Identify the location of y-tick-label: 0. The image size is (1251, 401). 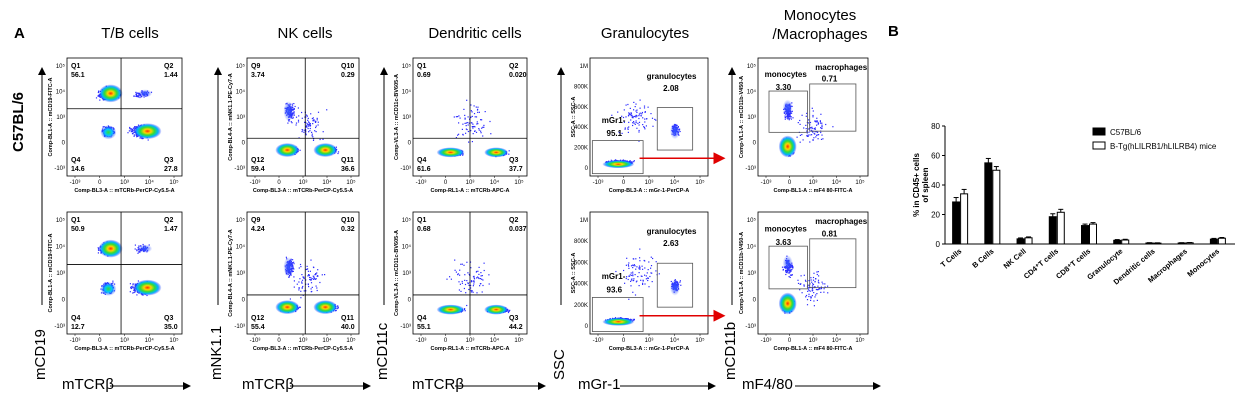
(64, 301).